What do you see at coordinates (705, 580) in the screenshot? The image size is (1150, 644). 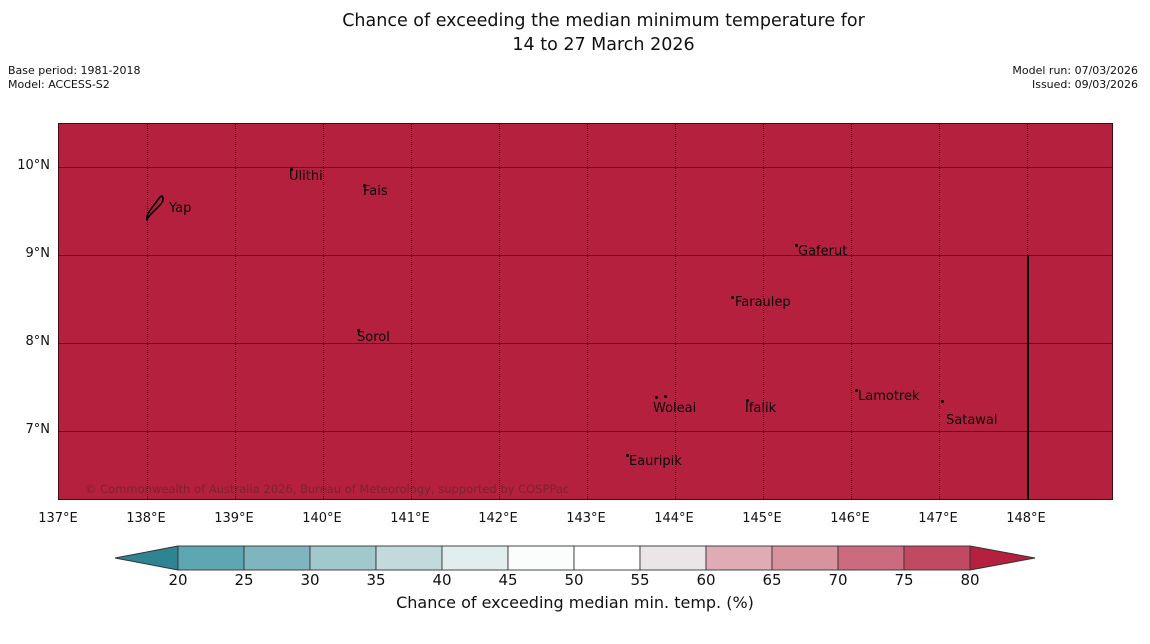 I see `colorbar-tick-label: 60` at bounding box center [705, 580].